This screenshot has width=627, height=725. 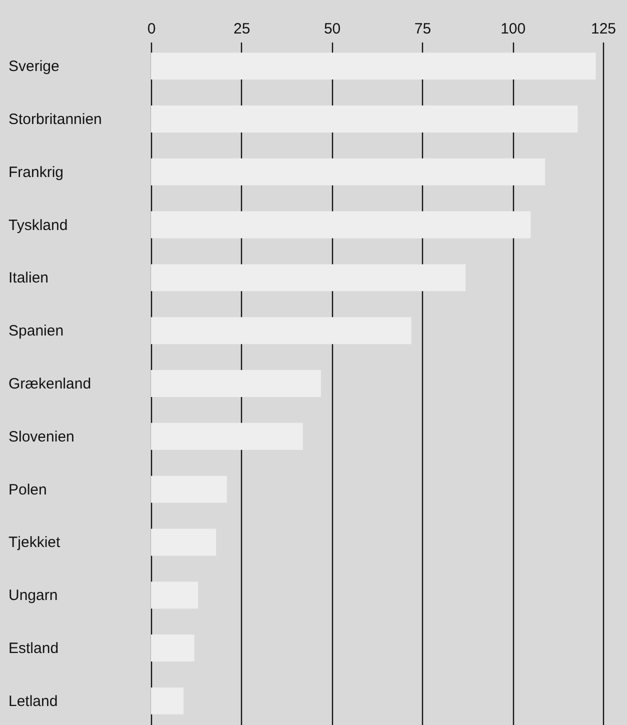 What do you see at coordinates (28, 278) in the screenshot?
I see `y-tick-label: Italien` at bounding box center [28, 278].